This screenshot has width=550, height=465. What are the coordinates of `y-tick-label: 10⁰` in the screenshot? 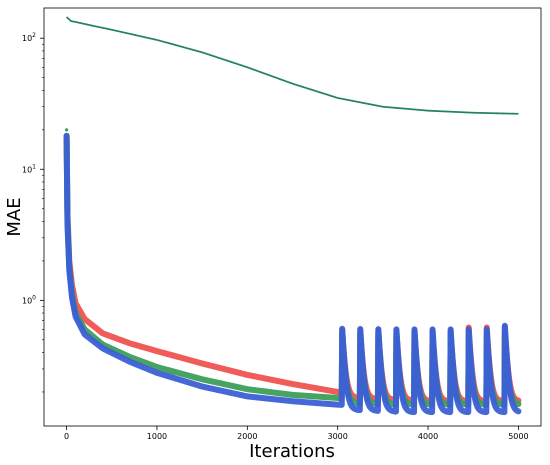 It's located at (29, 299).